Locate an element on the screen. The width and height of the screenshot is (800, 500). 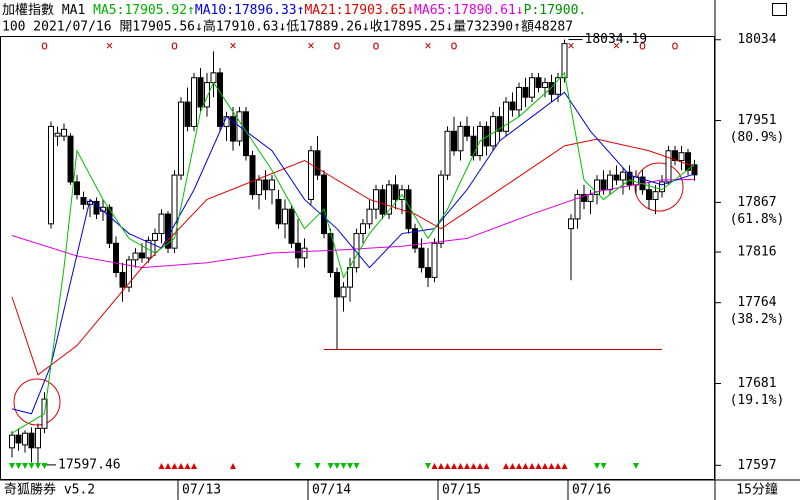
y-tick-label: 17951 is located at coordinates (756, 120).